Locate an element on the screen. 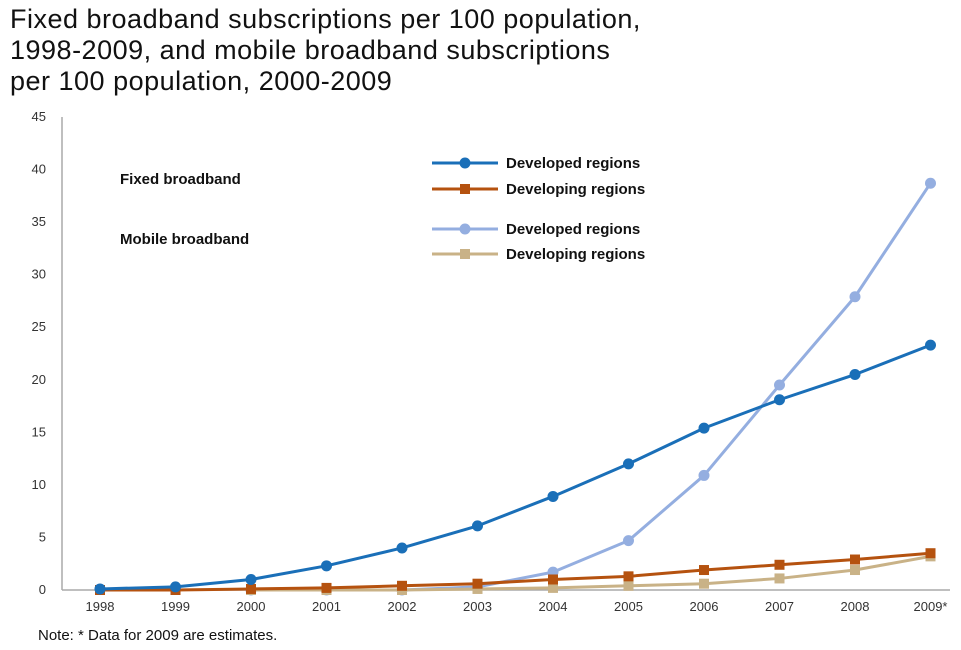 The image size is (961, 650). footnote: Note: * Data for 2009 are estimates. is located at coordinates (158, 635).